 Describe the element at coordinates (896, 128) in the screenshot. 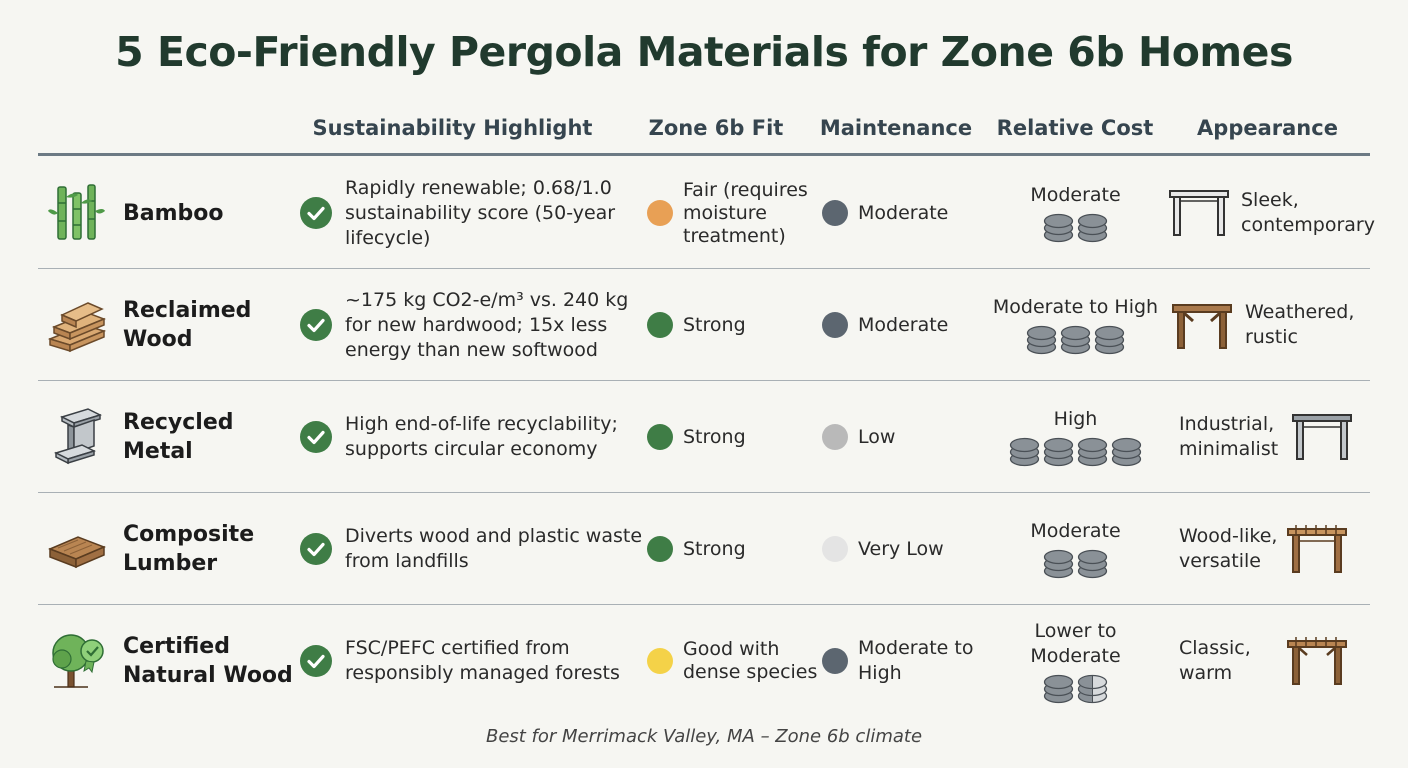

I see `header-maintenance: Maintenance` at that location.